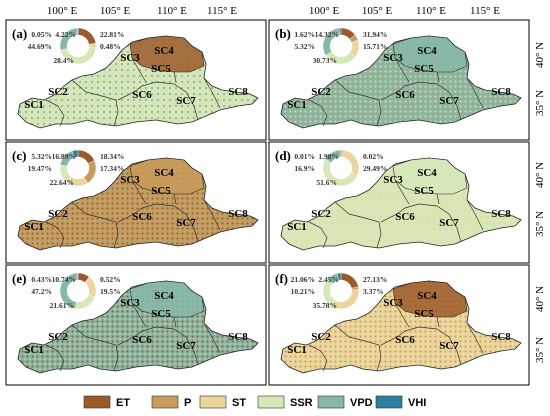 This screenshot has height=416, width=550. I want to click on donut-pct-label: 47.2%, so click(41, 291).